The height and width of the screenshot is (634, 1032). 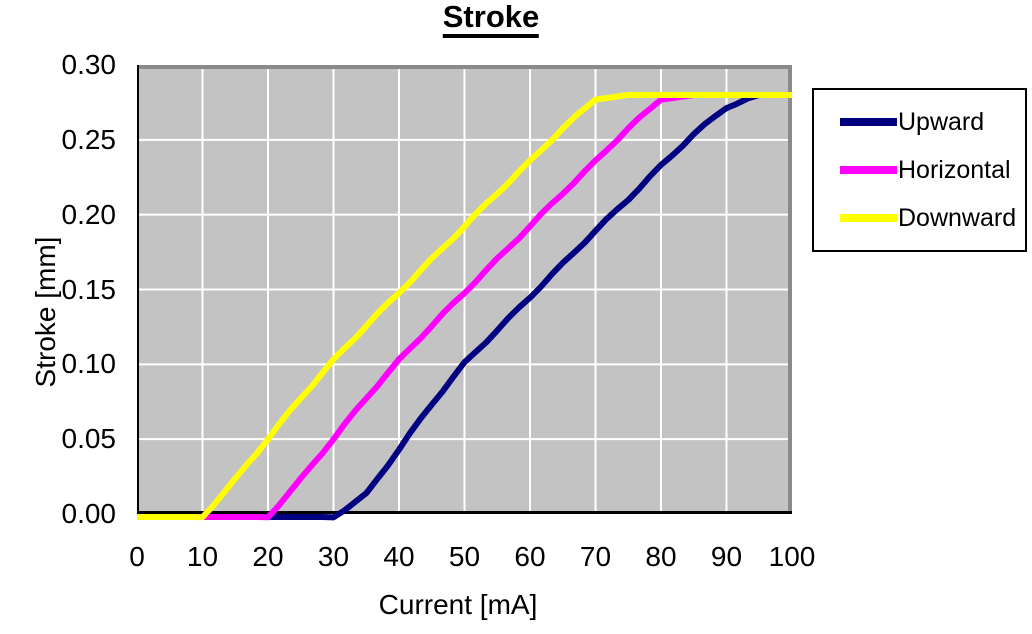 What do you see at coordinates (941, 122) in the screenshot?
I see `legend-label-upward: Upward` at bounding box center [941, 122].